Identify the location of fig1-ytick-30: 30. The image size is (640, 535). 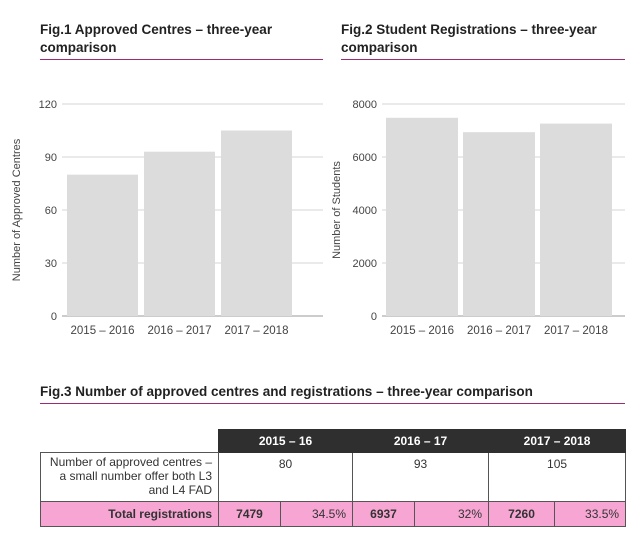
(51, 264).